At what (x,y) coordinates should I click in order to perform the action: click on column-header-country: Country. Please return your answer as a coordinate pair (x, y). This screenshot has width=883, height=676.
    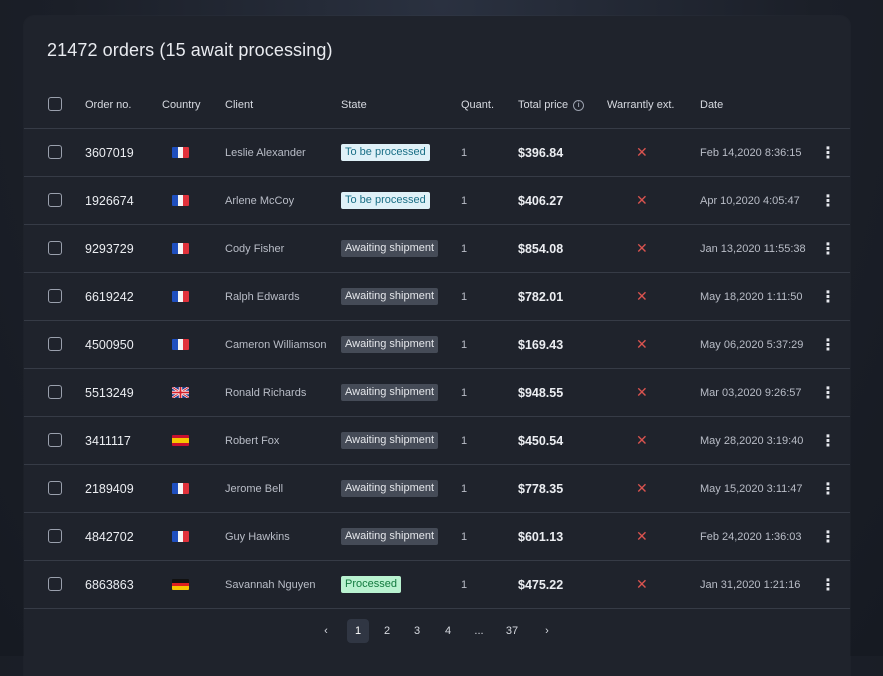
    Looking at the image, I should click on (181, 105).